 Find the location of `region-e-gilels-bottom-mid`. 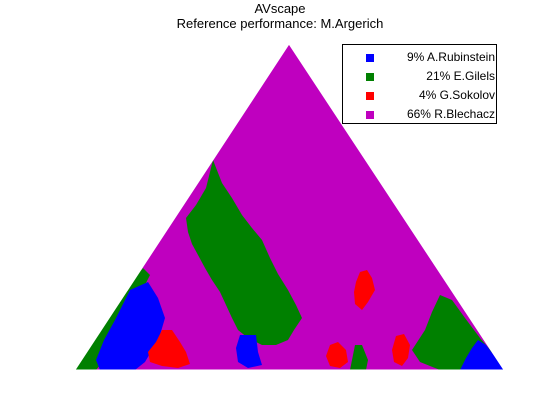

region-e-gilels-bottom-mid is located at coordinates (359, 357).